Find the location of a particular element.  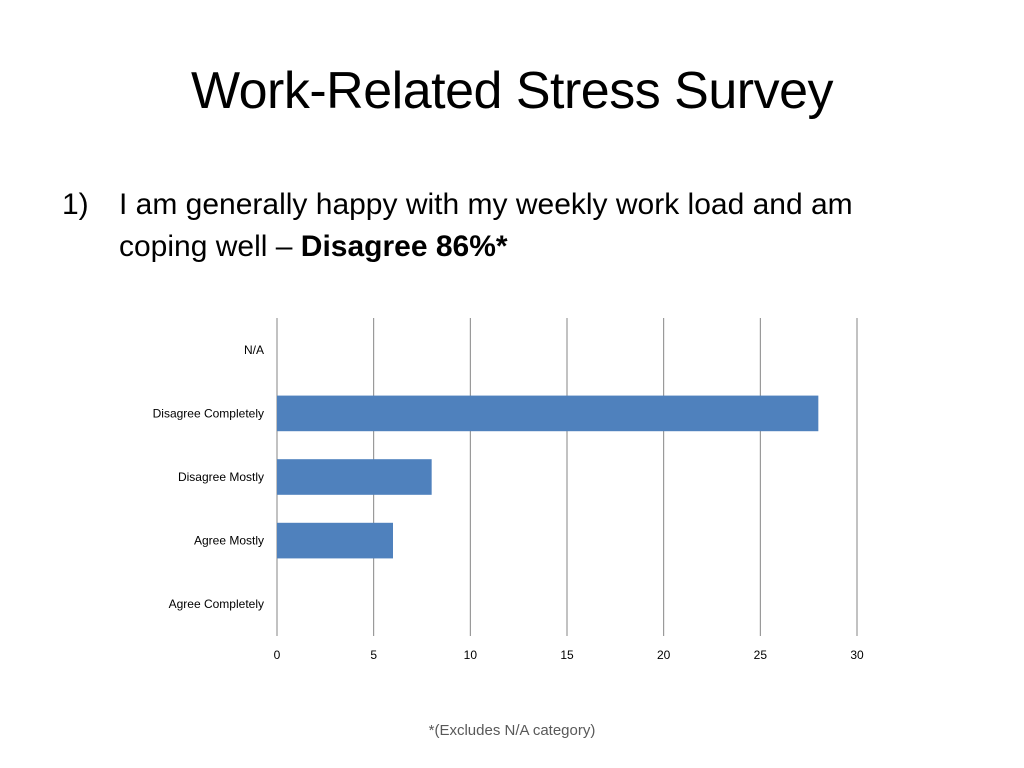

x-tick-label: 30 is located at coordinates (857, 655).